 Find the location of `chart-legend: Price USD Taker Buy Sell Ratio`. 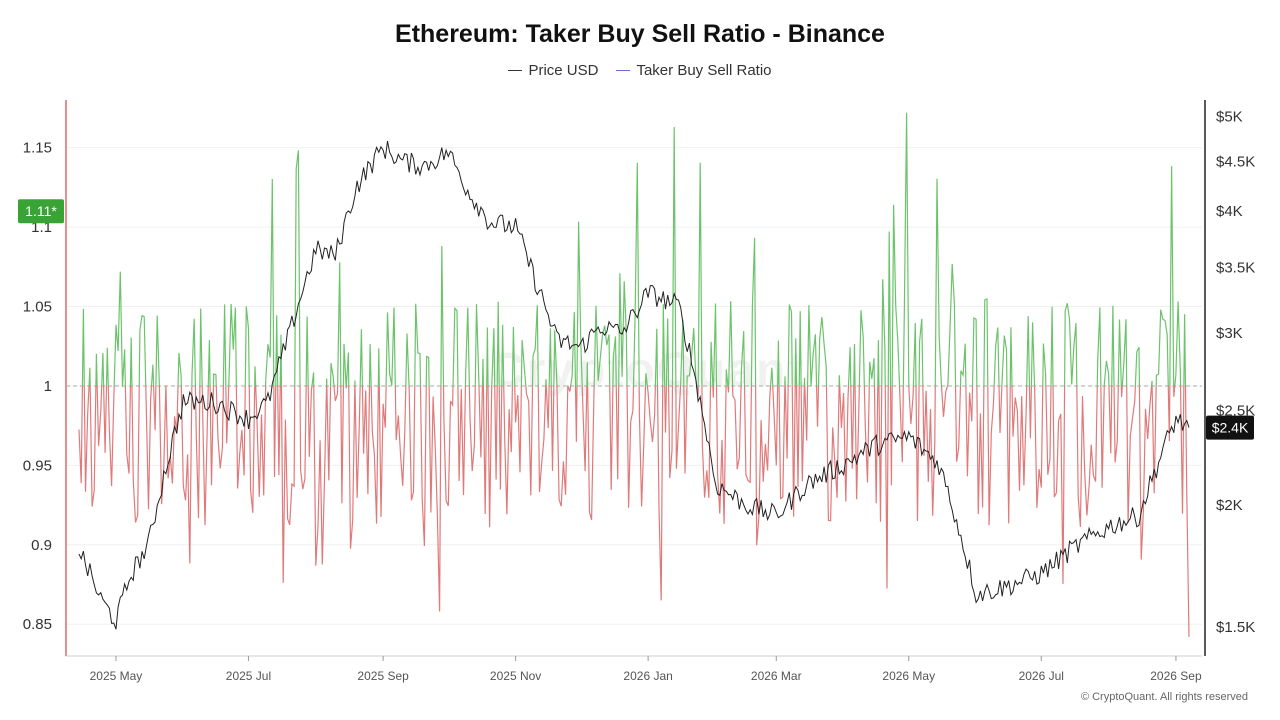

chart-legend: Price USD Taker Buy Sell Ratio is located at coordinates (640, 70).